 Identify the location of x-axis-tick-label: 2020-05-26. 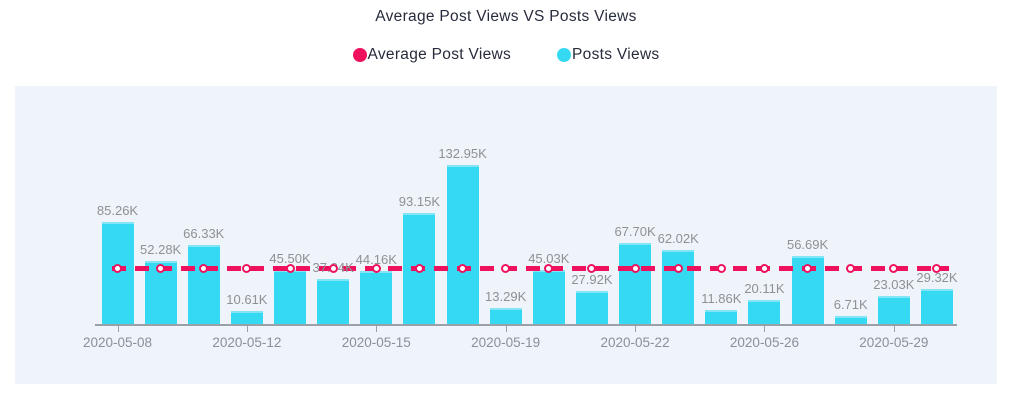
(764, 342).